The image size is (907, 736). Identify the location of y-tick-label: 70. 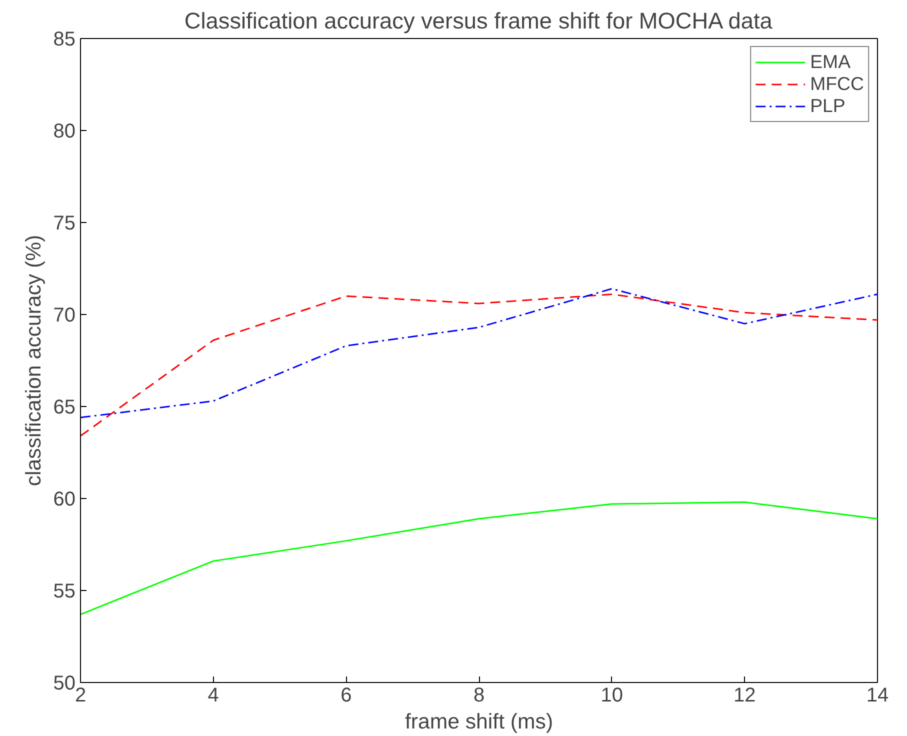
(64, 315).